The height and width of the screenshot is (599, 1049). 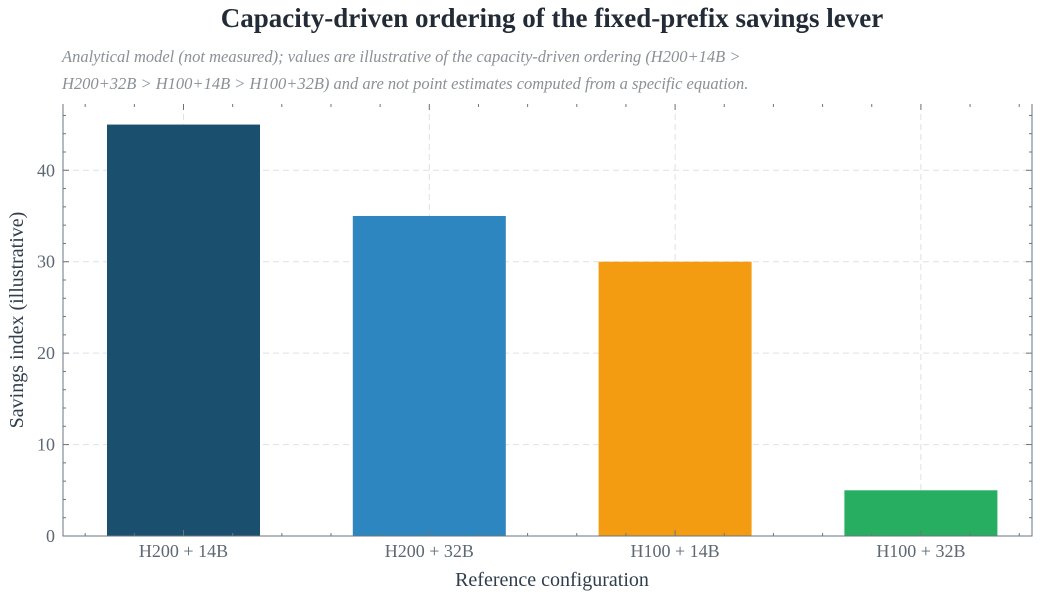 I want to click on x-axis-label: Reference configuration, so click(x=552, y=580).